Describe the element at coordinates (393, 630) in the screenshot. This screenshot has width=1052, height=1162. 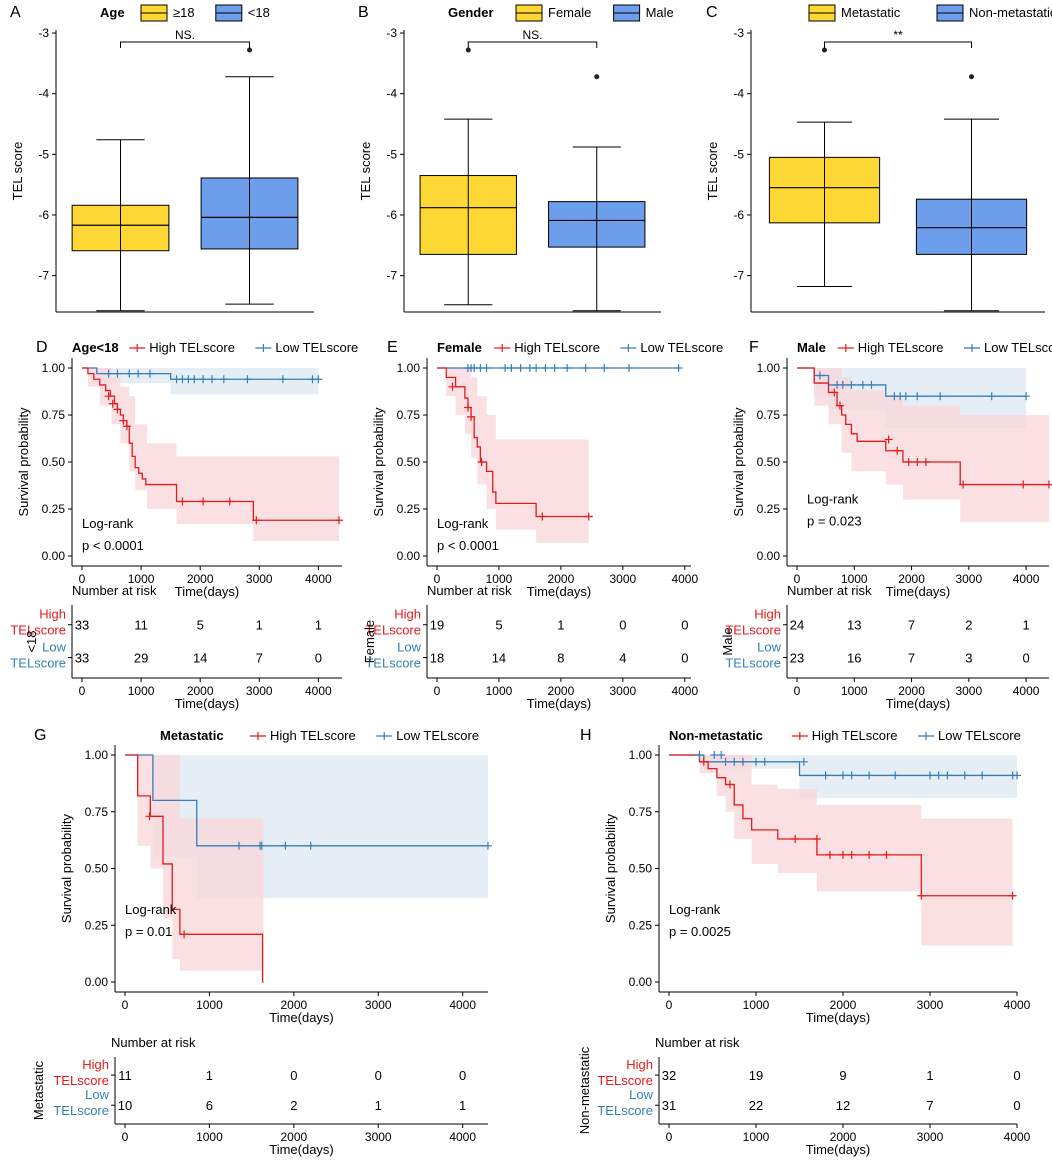
I see `risk-row-label-high: TELscore` at that location.